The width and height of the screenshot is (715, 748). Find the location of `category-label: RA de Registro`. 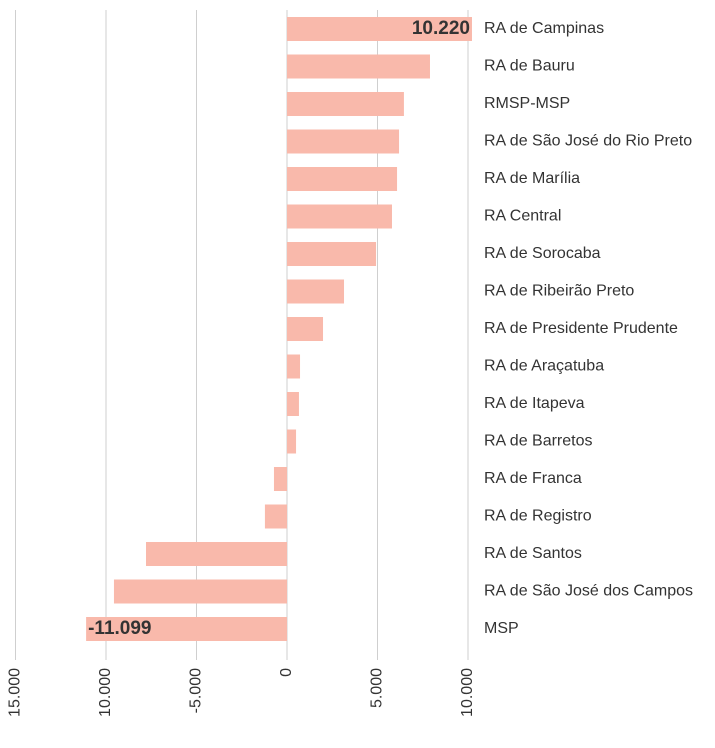

category-label: RA de Registro is located at coordinates (538, 516).